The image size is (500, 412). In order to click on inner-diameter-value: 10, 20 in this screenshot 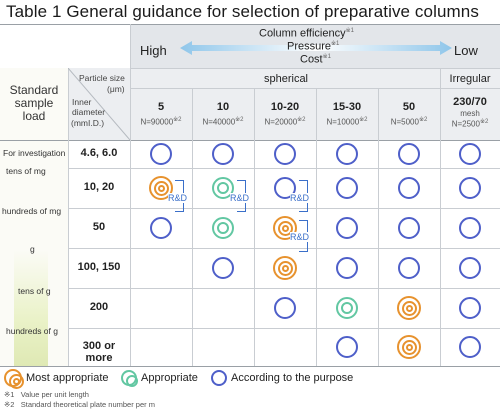, I will do `click(99, 187)`.